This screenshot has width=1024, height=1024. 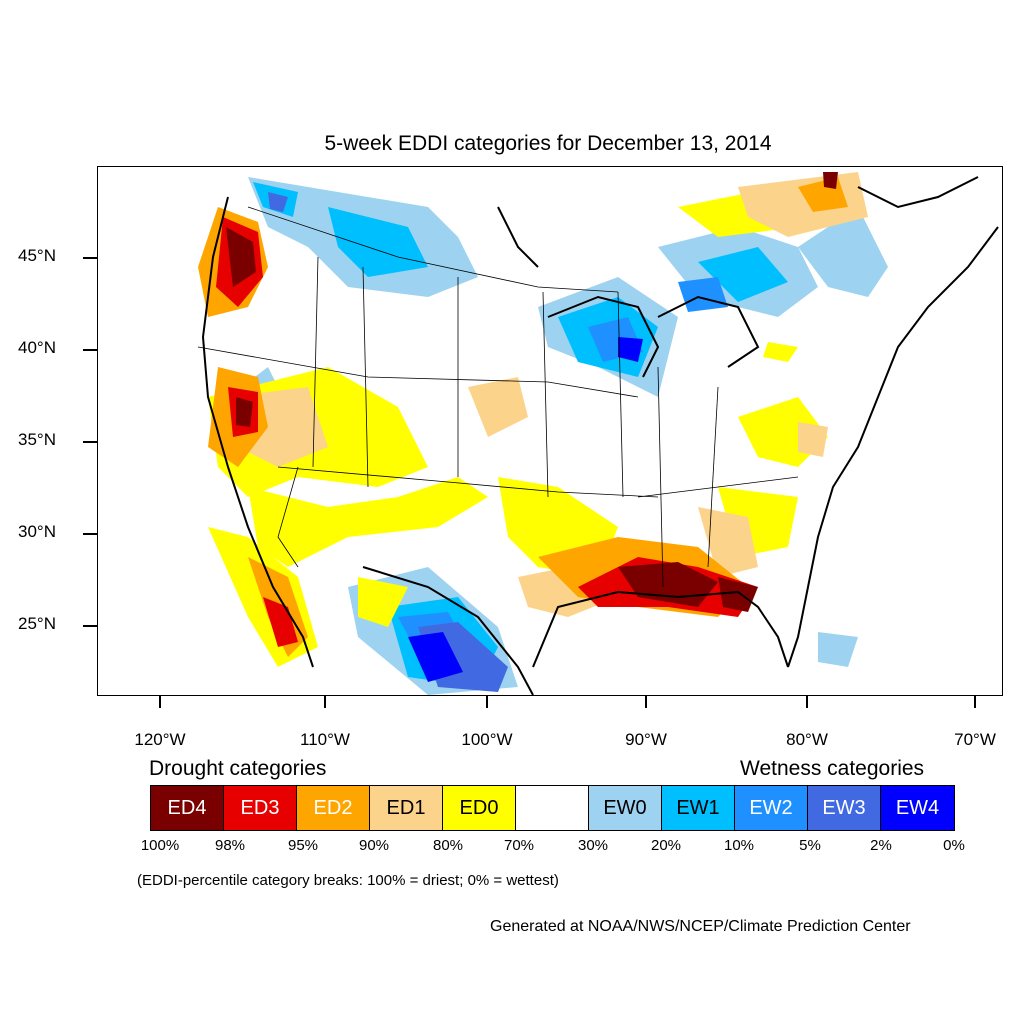 What do you see at coordinates (844, 808) in the screenshot?
I see `legend-ew3: EW3` at bounding box center [844, 808].